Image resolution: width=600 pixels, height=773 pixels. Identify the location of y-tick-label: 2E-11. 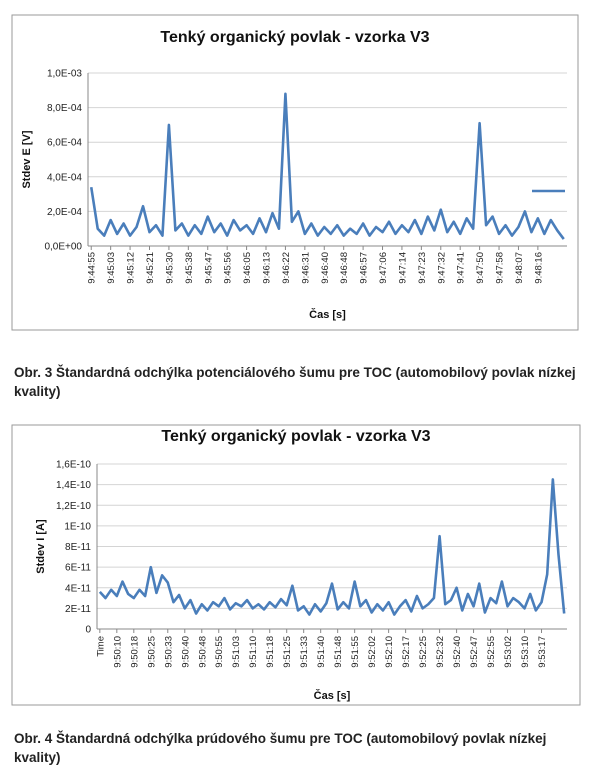
(78, 609).